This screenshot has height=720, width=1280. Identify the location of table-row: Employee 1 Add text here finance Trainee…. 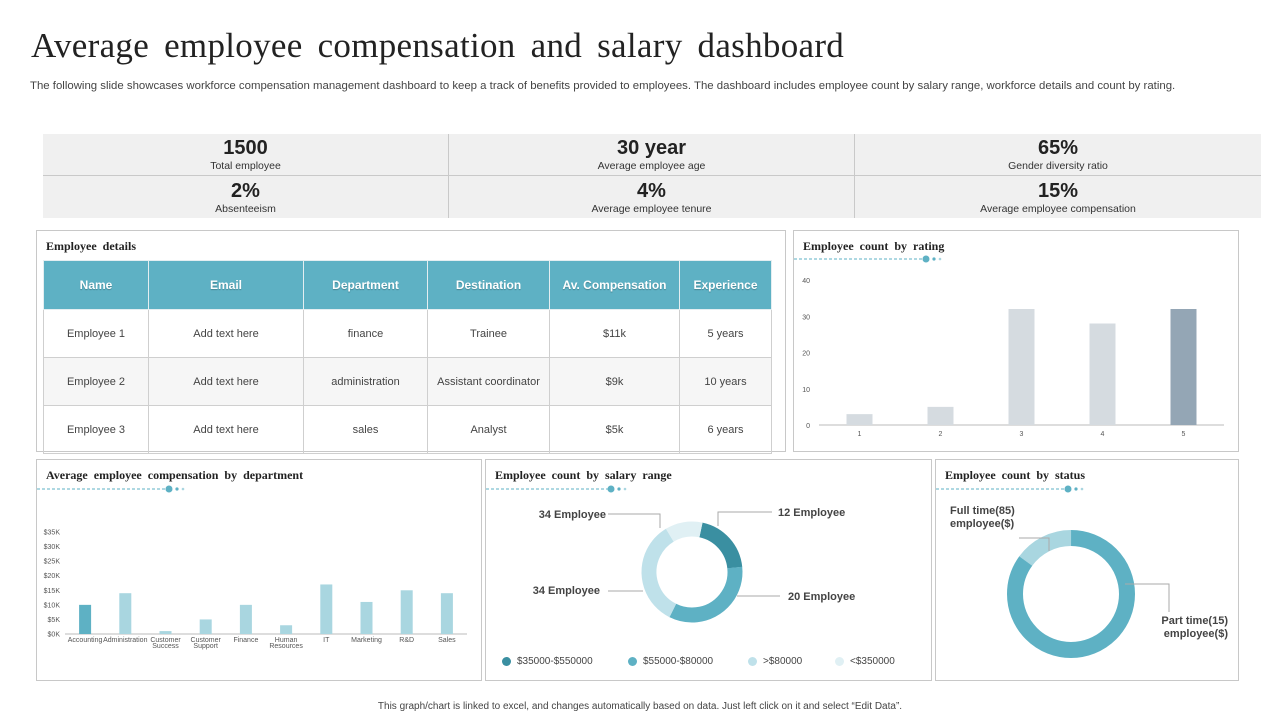
(407, 333).